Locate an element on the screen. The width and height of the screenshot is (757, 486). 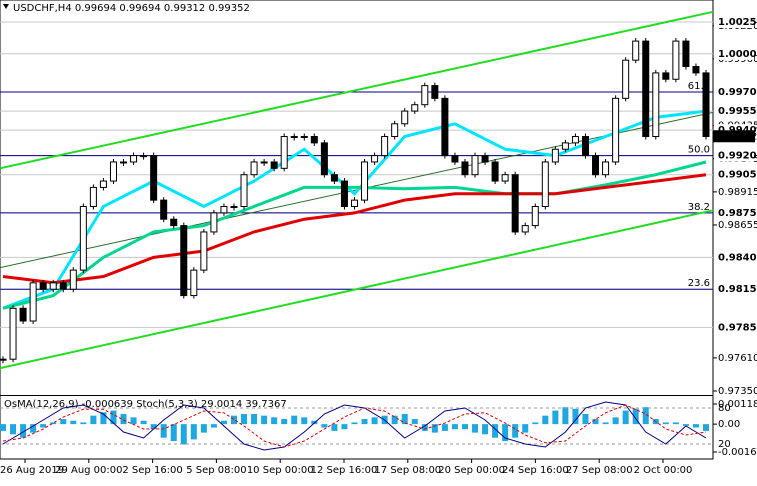
fib-label: 23.6 is located at coordinates (699, 283).